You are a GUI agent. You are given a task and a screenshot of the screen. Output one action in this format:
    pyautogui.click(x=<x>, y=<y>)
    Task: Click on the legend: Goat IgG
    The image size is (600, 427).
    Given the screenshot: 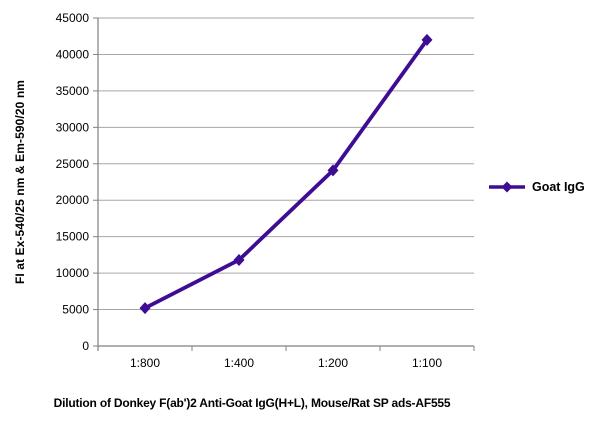 What is the action you would take?
    pyautogui.click(x=536, y=187)
    